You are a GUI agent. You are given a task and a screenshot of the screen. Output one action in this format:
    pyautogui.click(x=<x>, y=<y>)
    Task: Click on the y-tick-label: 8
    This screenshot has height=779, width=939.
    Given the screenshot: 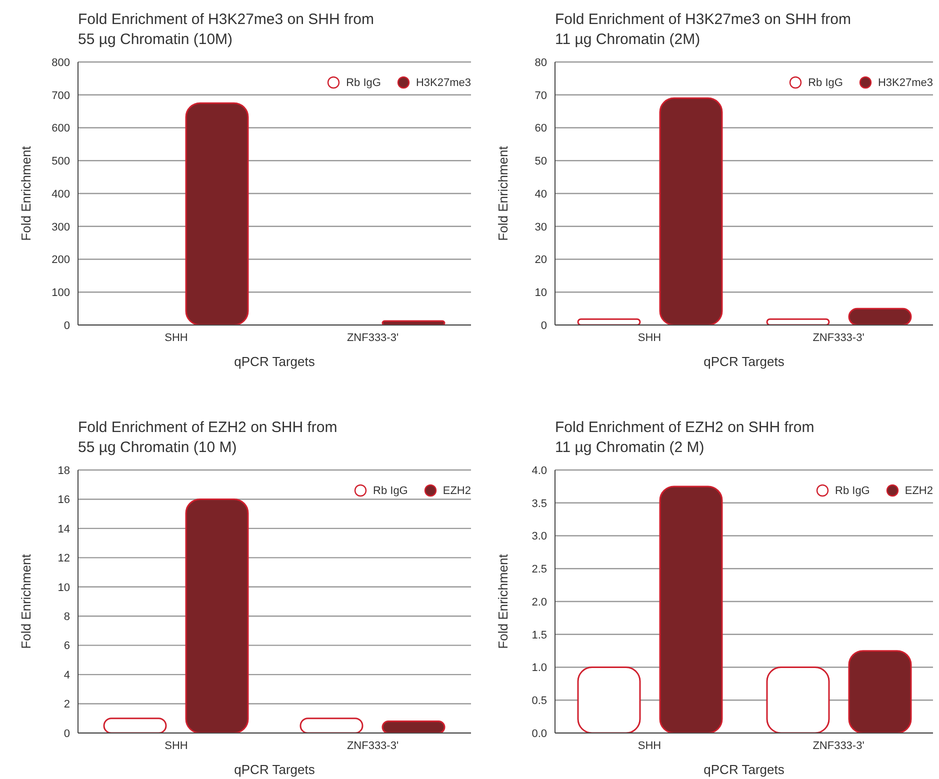 What is the action you would take?
    pyautogui.click(x=67, y=617)
    